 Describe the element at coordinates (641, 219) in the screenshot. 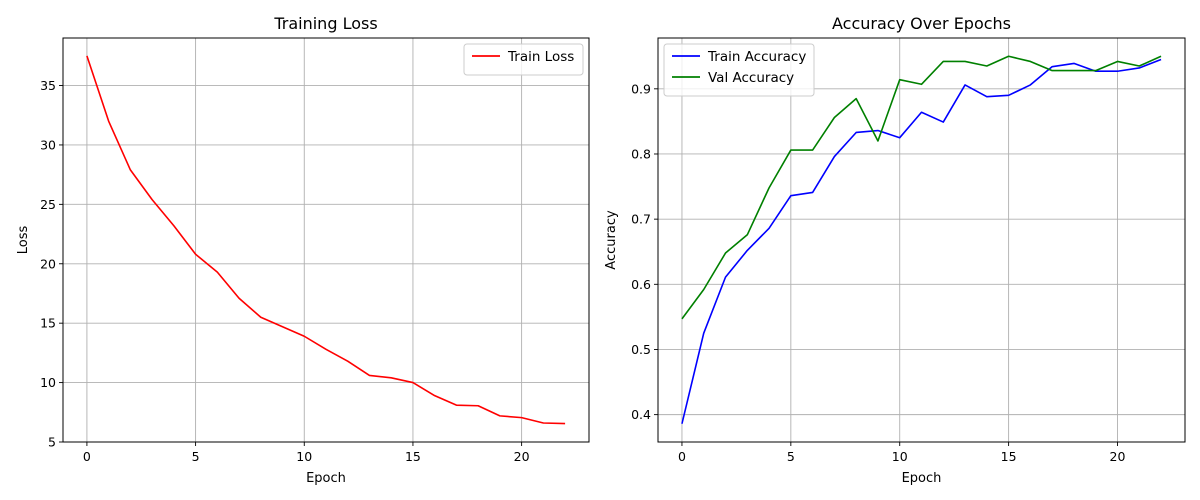

I see `accuracy-ytick-label: 0.7` at that location.